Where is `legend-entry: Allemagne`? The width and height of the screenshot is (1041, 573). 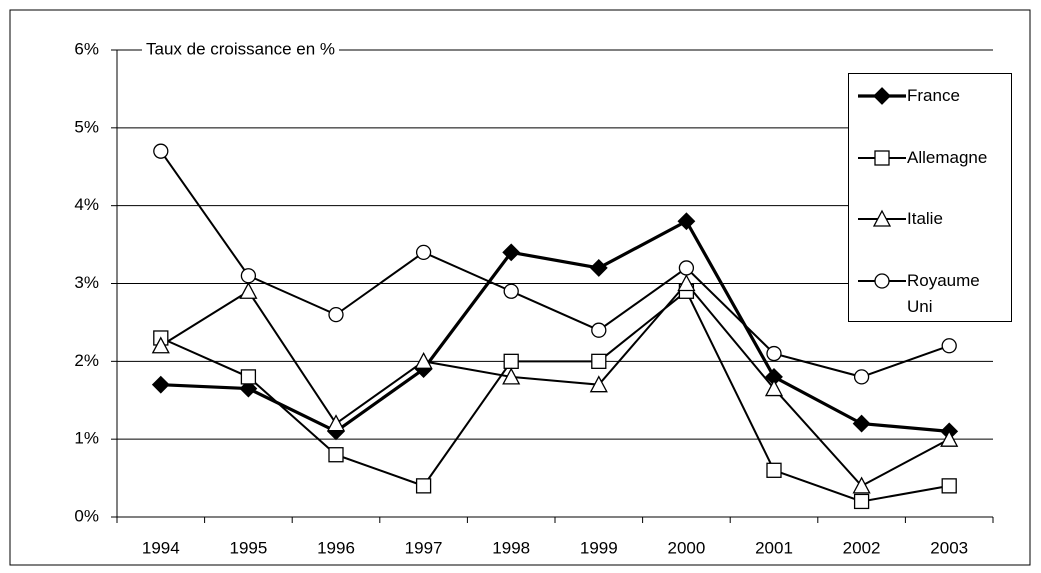
legend-entry: Allemagne is located at coordinates (931, 165).